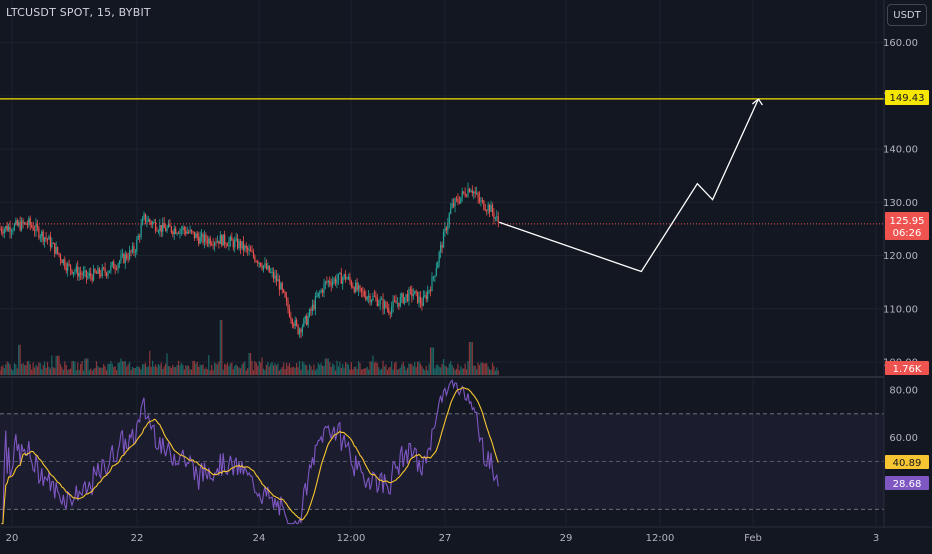 The height and width of the screenshot is (554, 932). I want to click on time-axis: 20 22 24 12:00 27 29 12:00 Feb 3, so click(443, 538).